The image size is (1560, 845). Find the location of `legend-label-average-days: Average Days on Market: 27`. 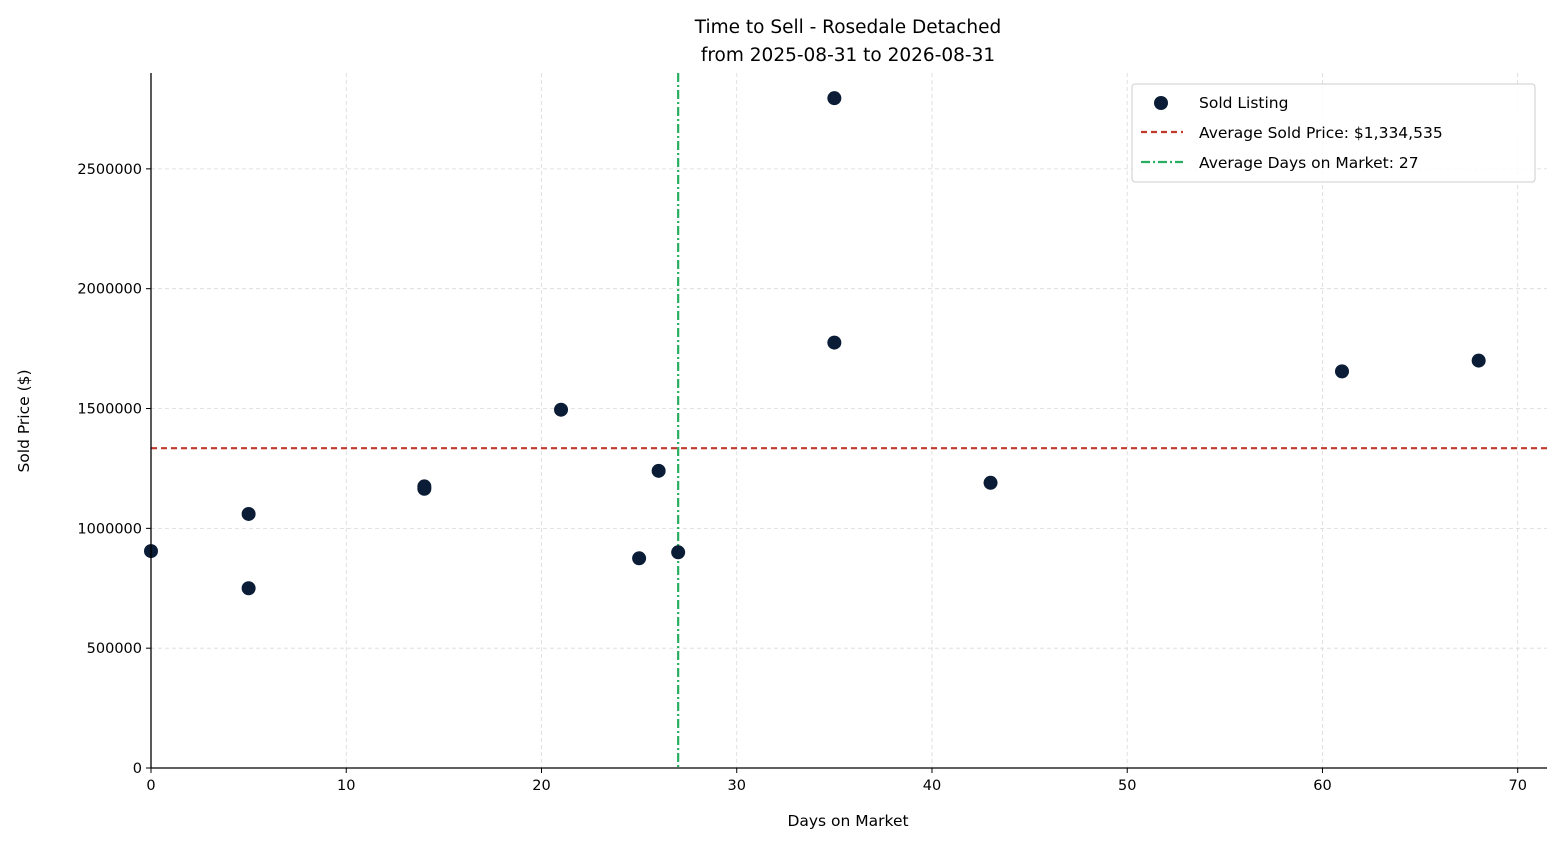

legend-label-average-days: Average Days on Market: 27 is located at coordinates (1309, 163).